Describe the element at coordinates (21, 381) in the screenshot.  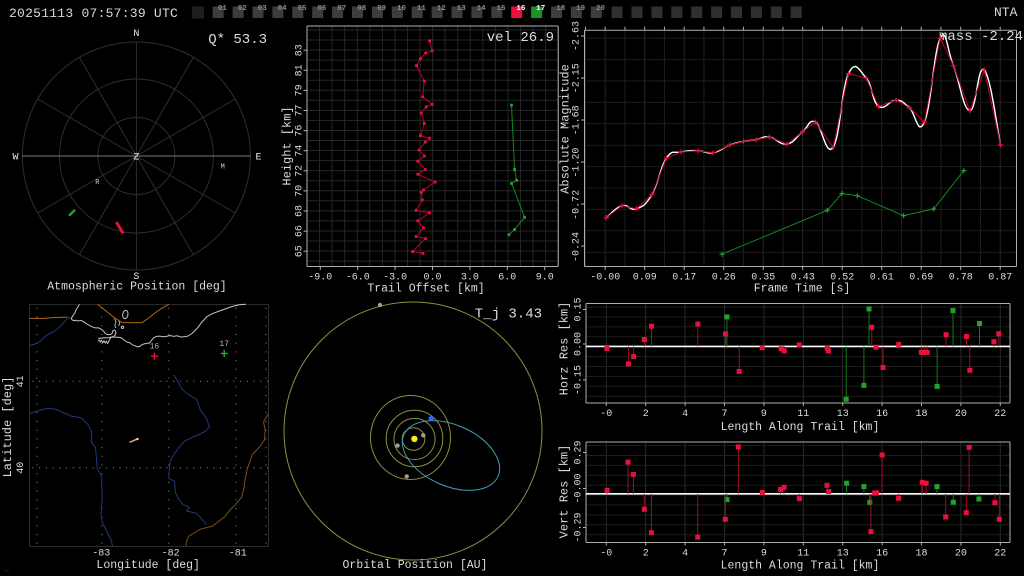
I see `svg-text: 41` at that location.